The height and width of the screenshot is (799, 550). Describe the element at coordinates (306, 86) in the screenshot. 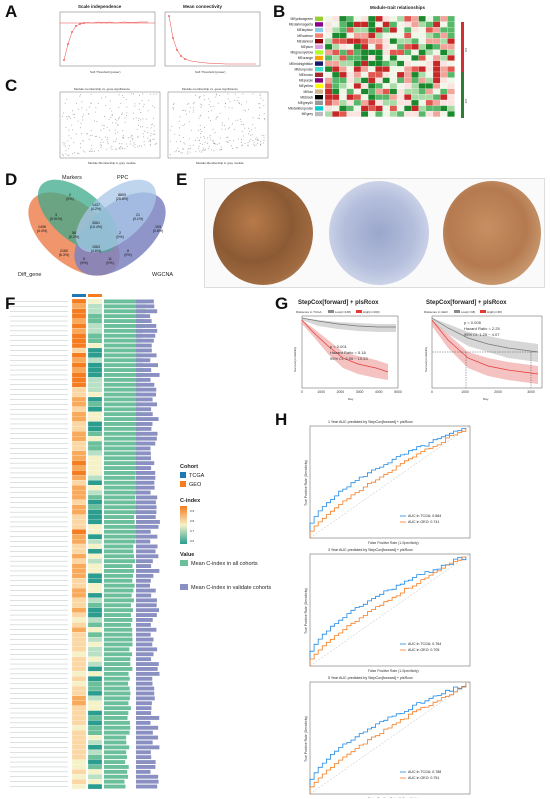

I see `module-label: MEyellow` at that location.